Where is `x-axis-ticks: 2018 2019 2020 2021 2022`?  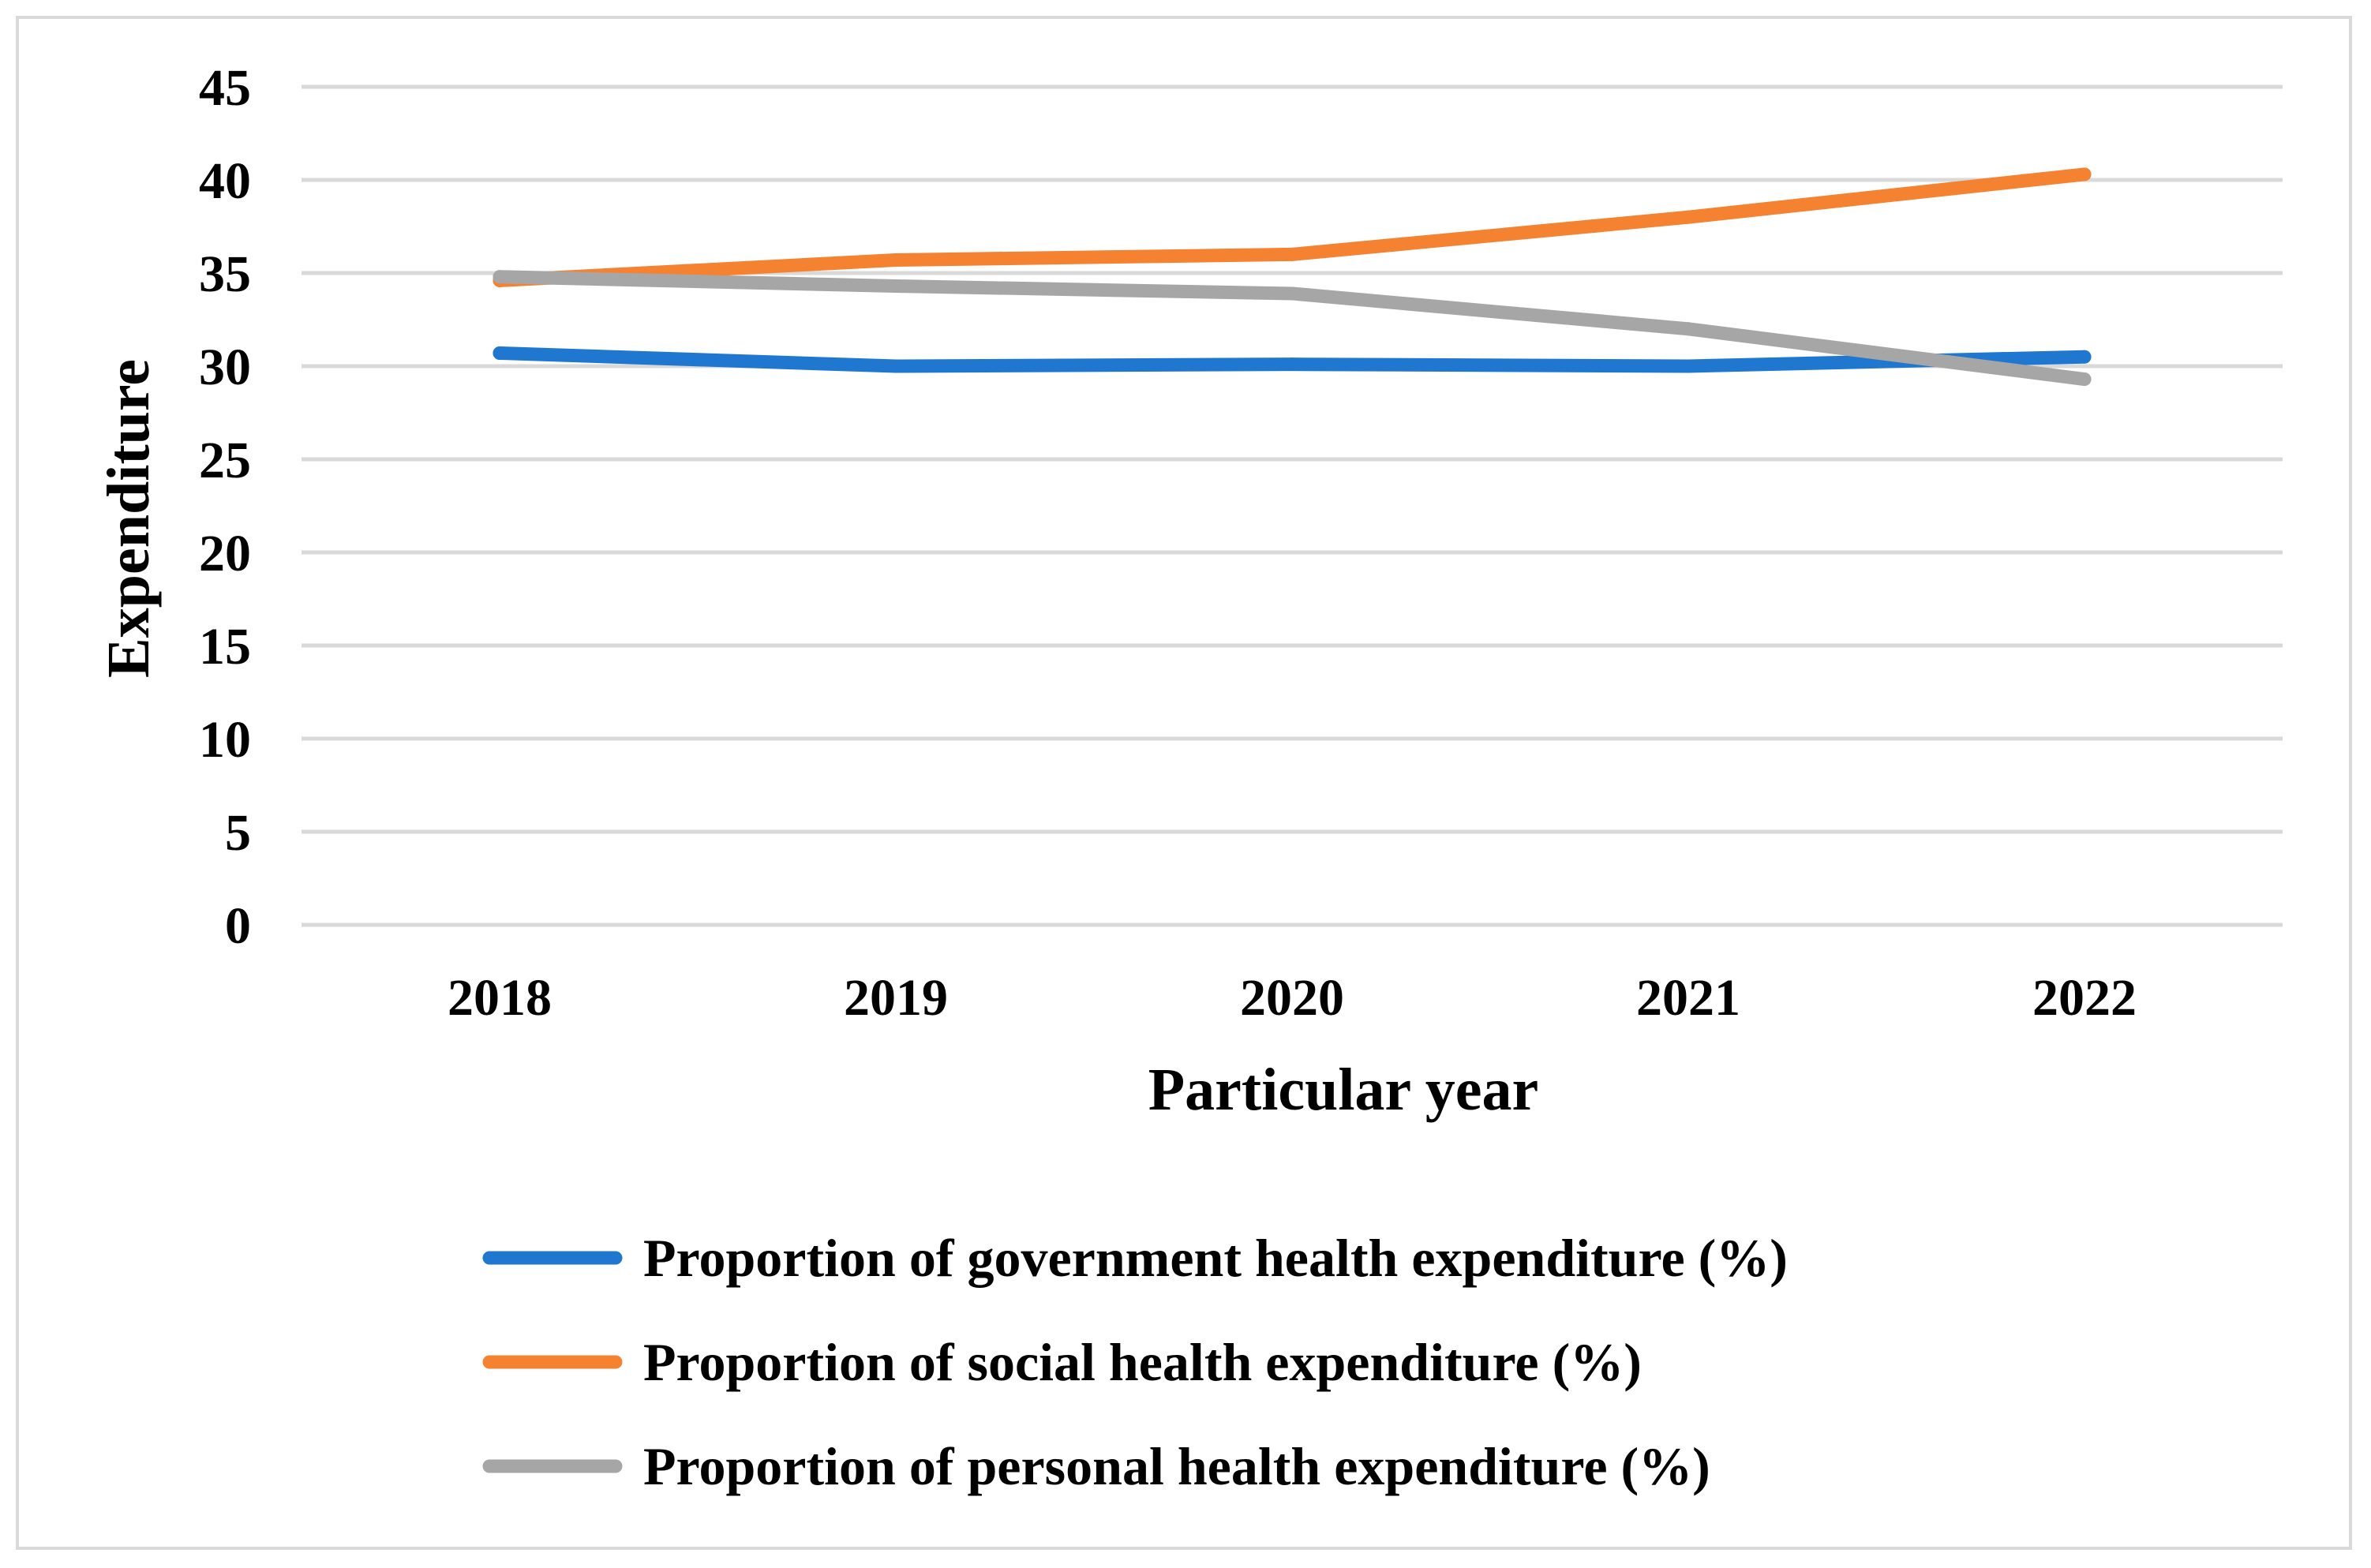 x-axis-ticks: 2018 2019 2020 2021 2022 is located at coordinates (1292, 998).